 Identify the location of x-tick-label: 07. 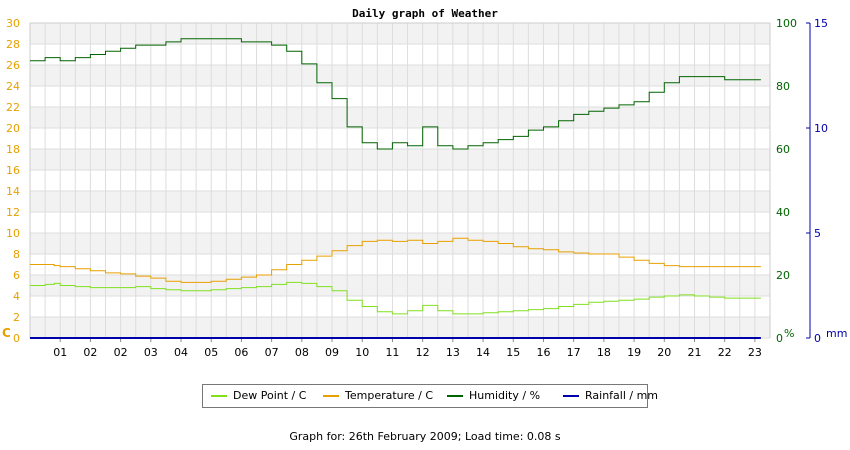
(272, 352).